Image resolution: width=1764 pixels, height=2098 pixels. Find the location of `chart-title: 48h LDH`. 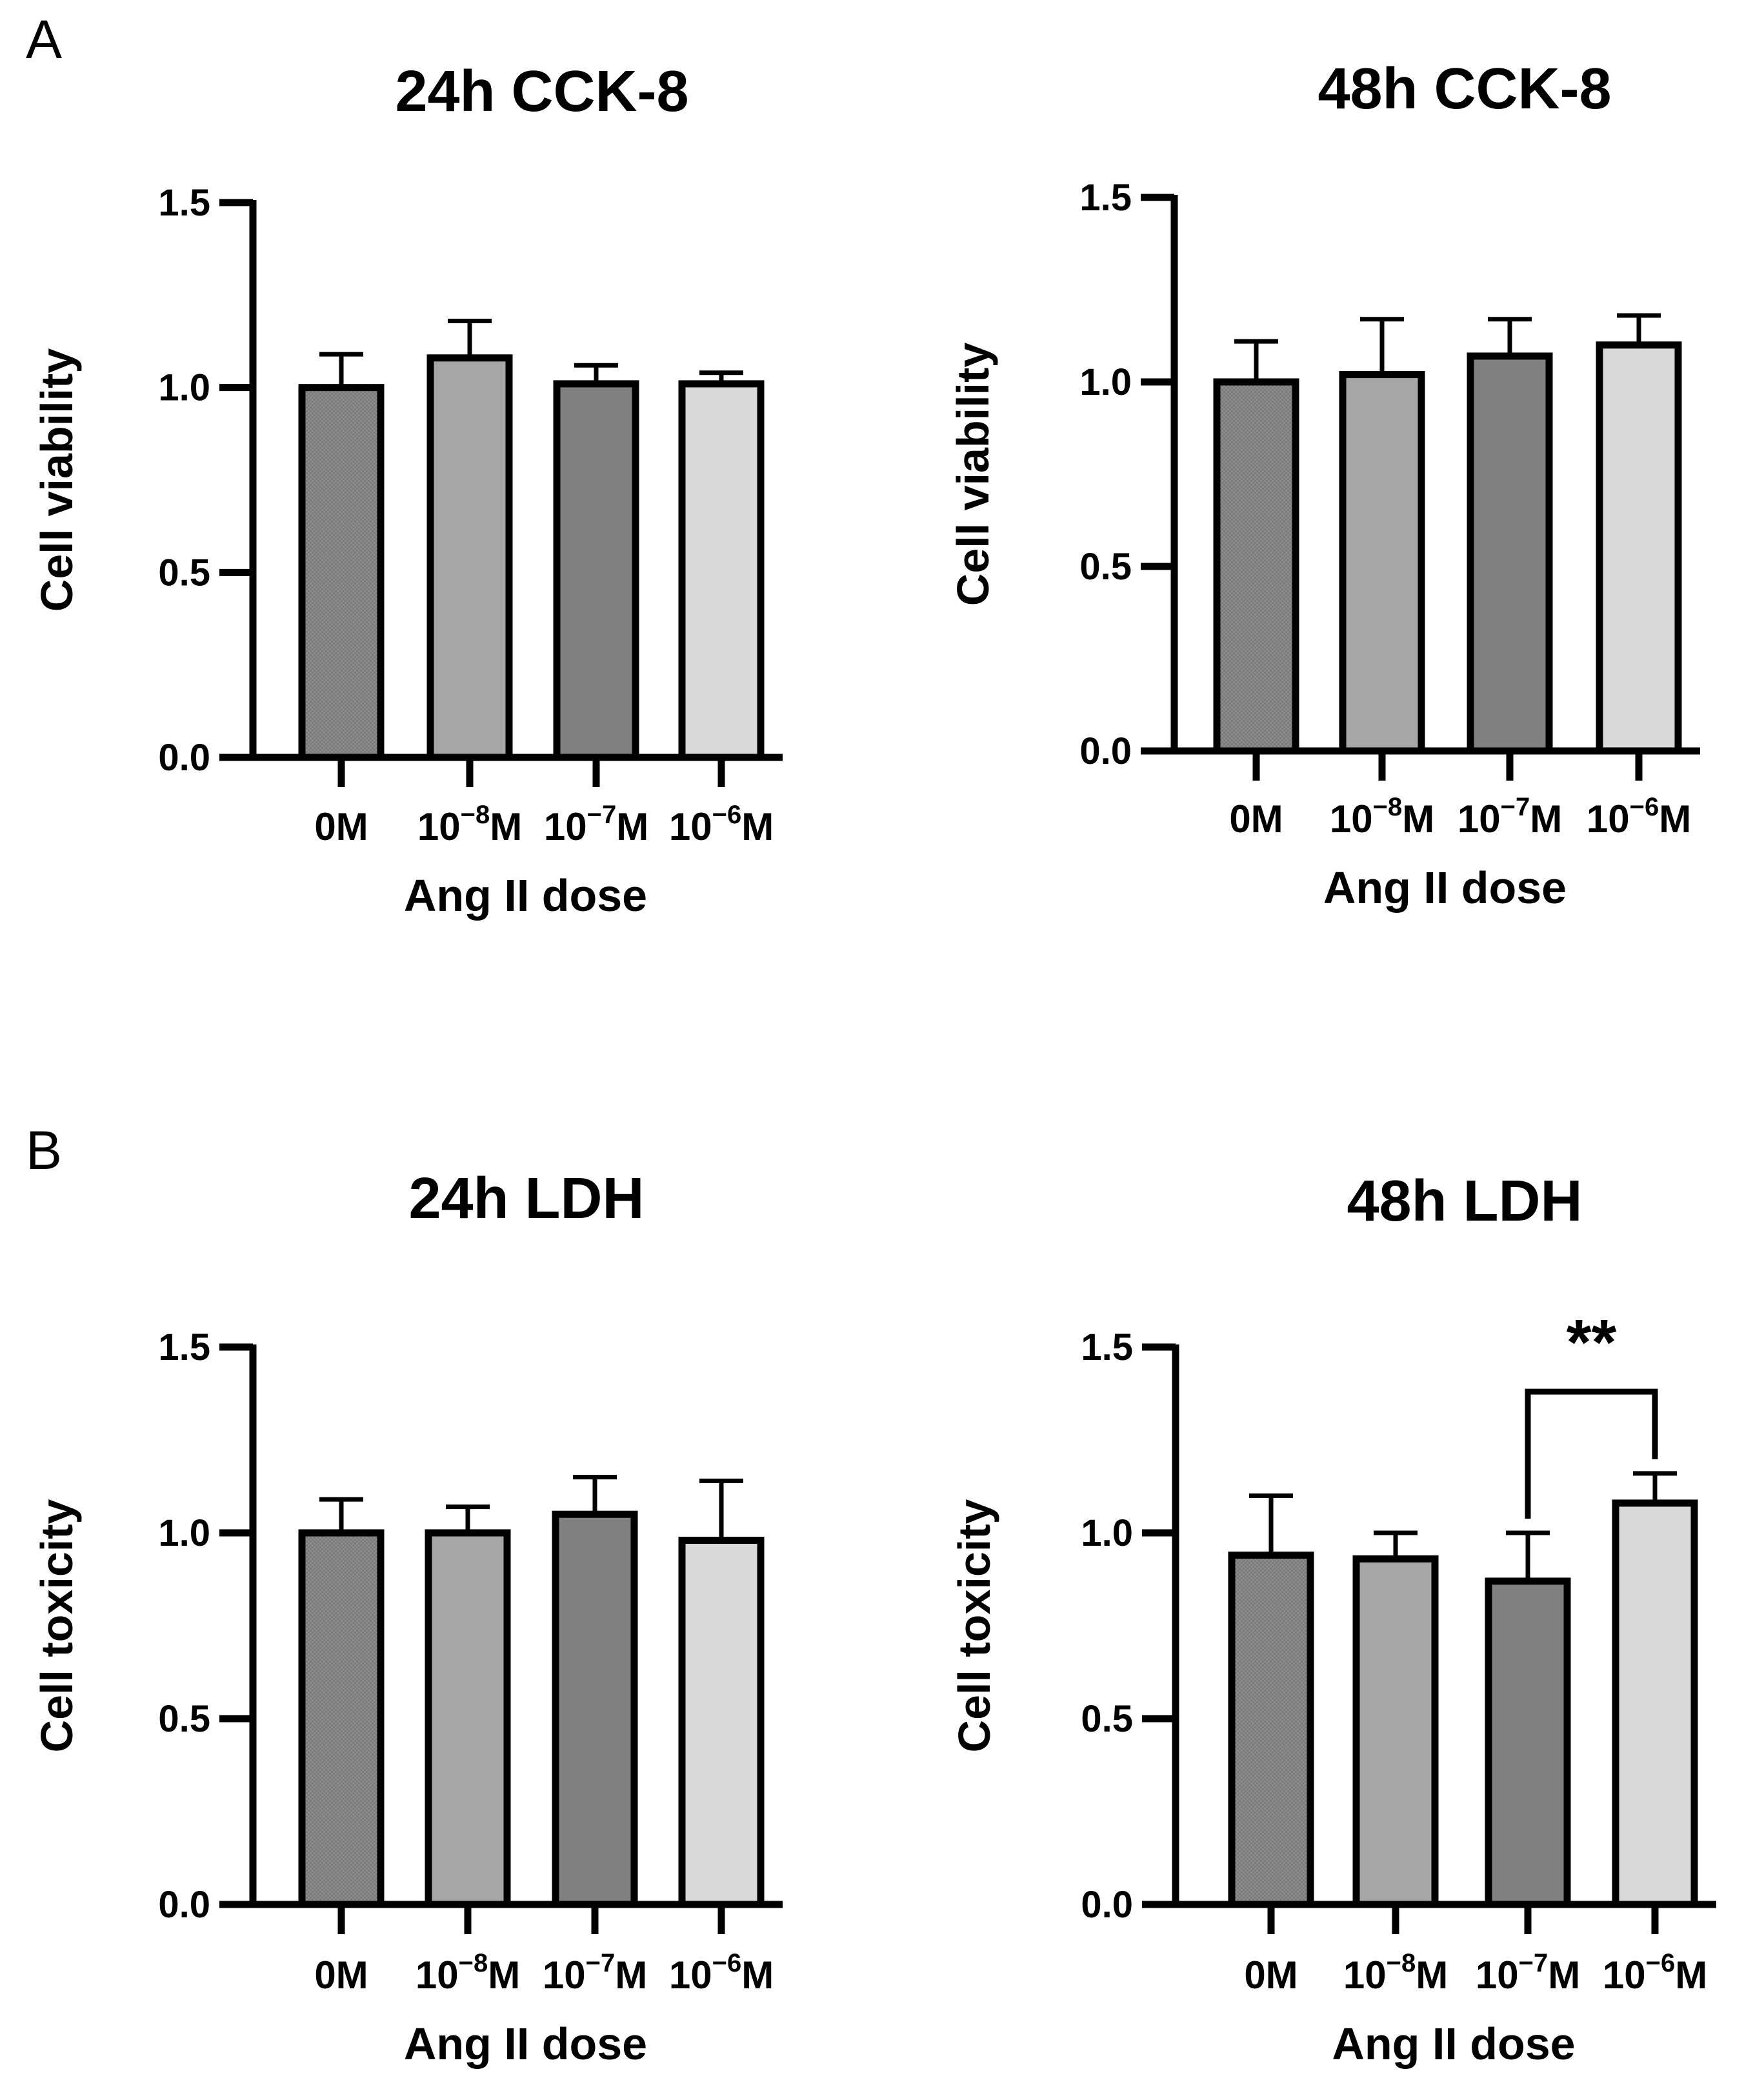

chart-title: 48h LDH is located at coordinates (1464, 1201).